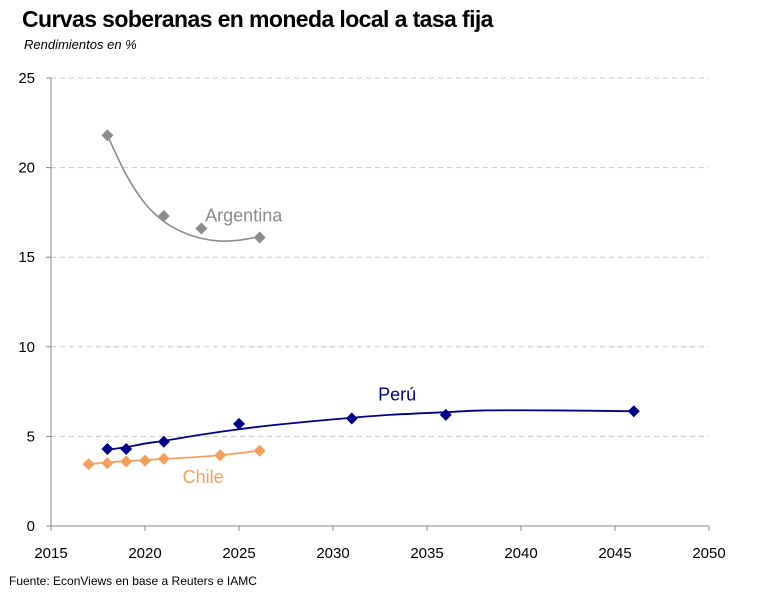 This screenshot has height=593, width=770. What do you see at coordinates (174, 457) in the screenshot?
I see `trend-line-chile` at bounding box center [174, 457].